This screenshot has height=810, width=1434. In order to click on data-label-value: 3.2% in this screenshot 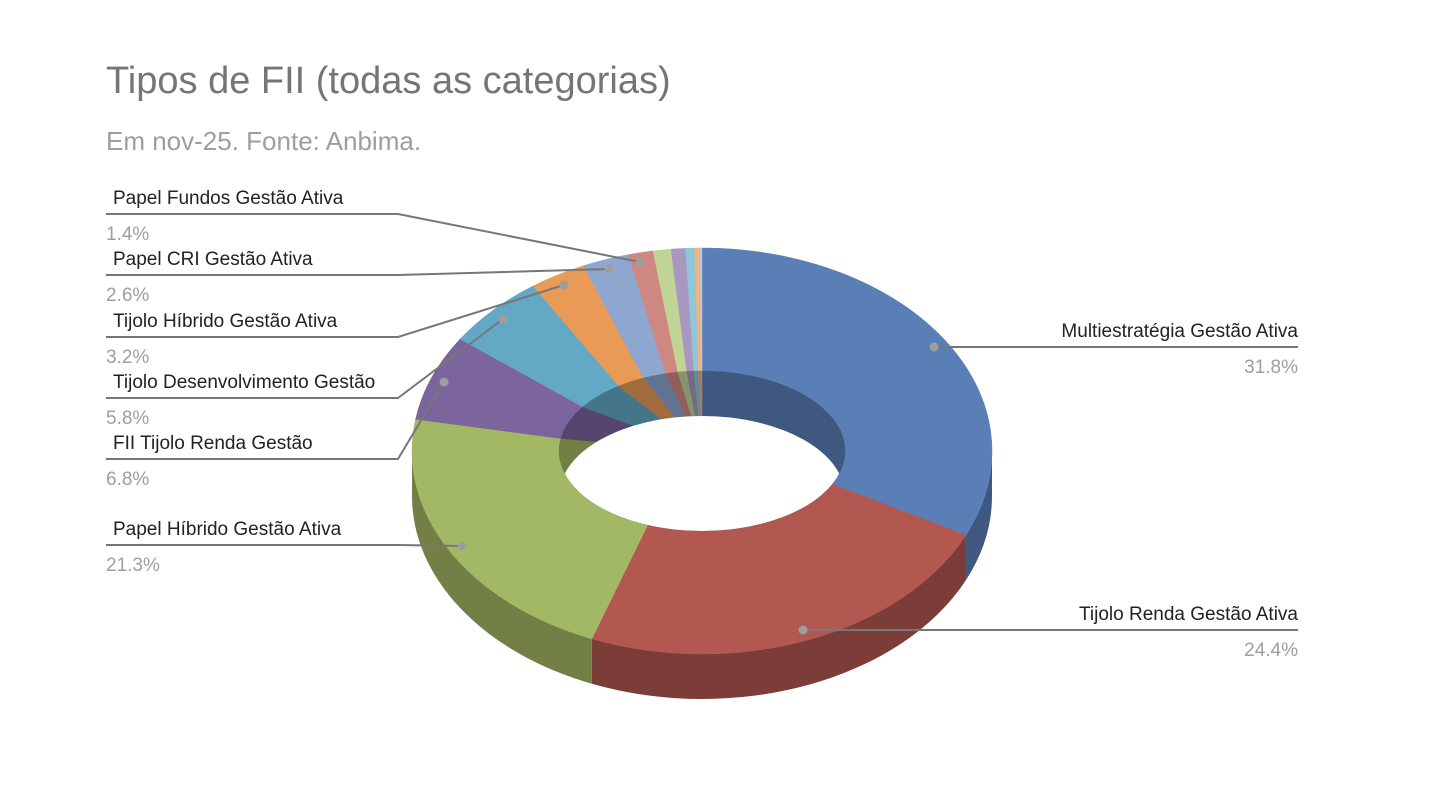, I will do `click(127, 357)`.